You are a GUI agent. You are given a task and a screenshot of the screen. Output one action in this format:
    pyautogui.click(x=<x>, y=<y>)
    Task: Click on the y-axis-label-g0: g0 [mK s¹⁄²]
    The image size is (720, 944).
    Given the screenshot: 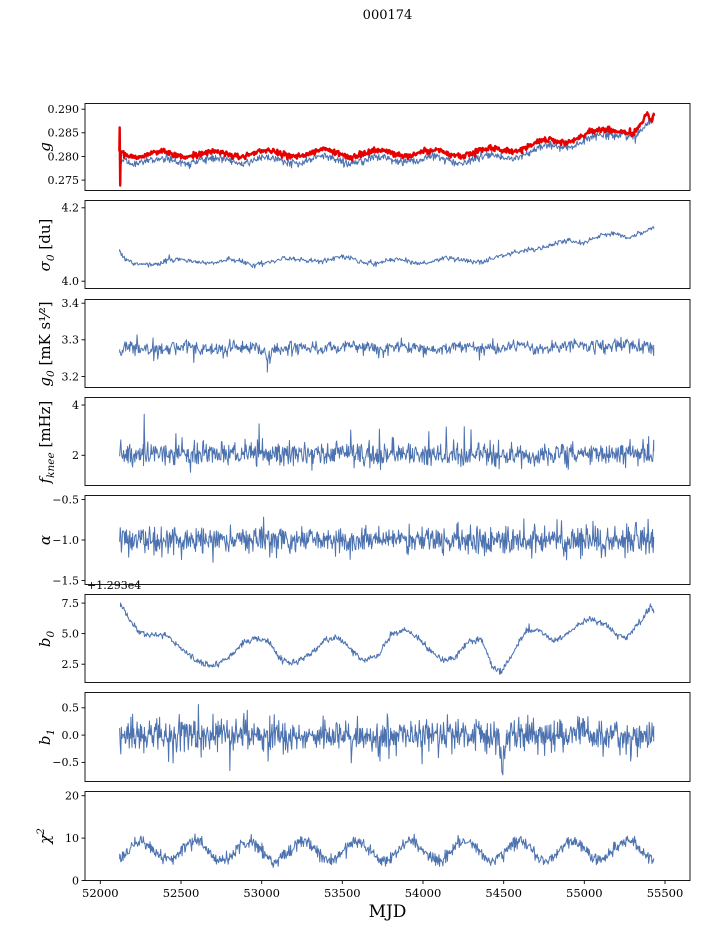 What is the action you would take?
    pyautogui.click(x=46, y=343)
    